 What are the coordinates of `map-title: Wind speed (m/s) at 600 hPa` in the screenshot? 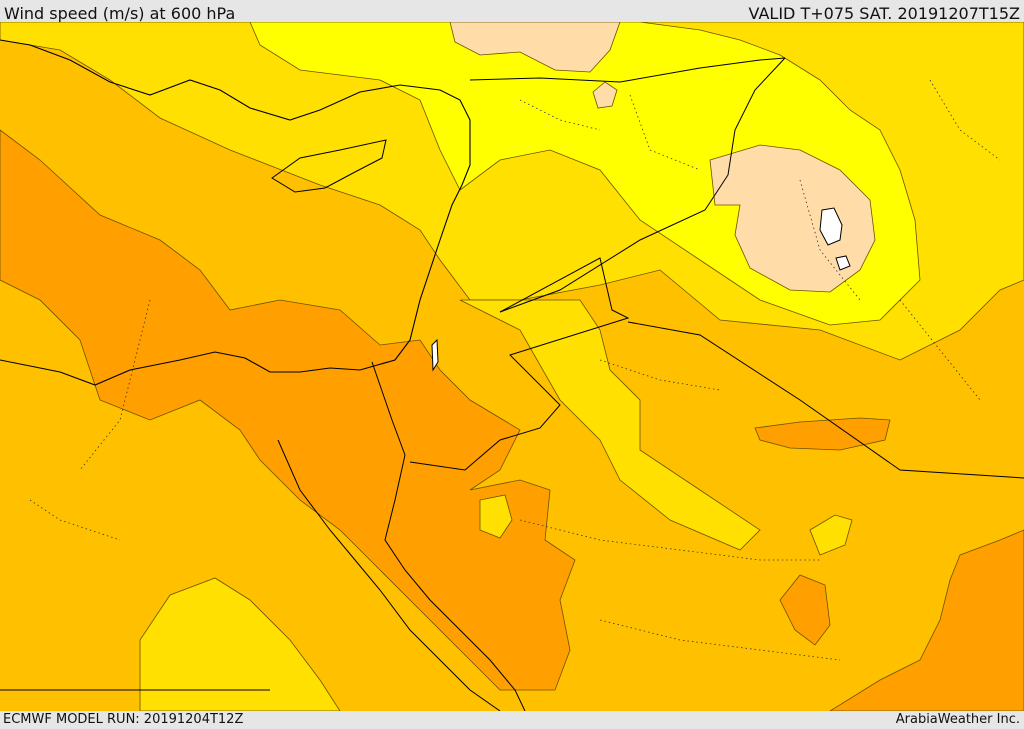 It's located at (120, 13).